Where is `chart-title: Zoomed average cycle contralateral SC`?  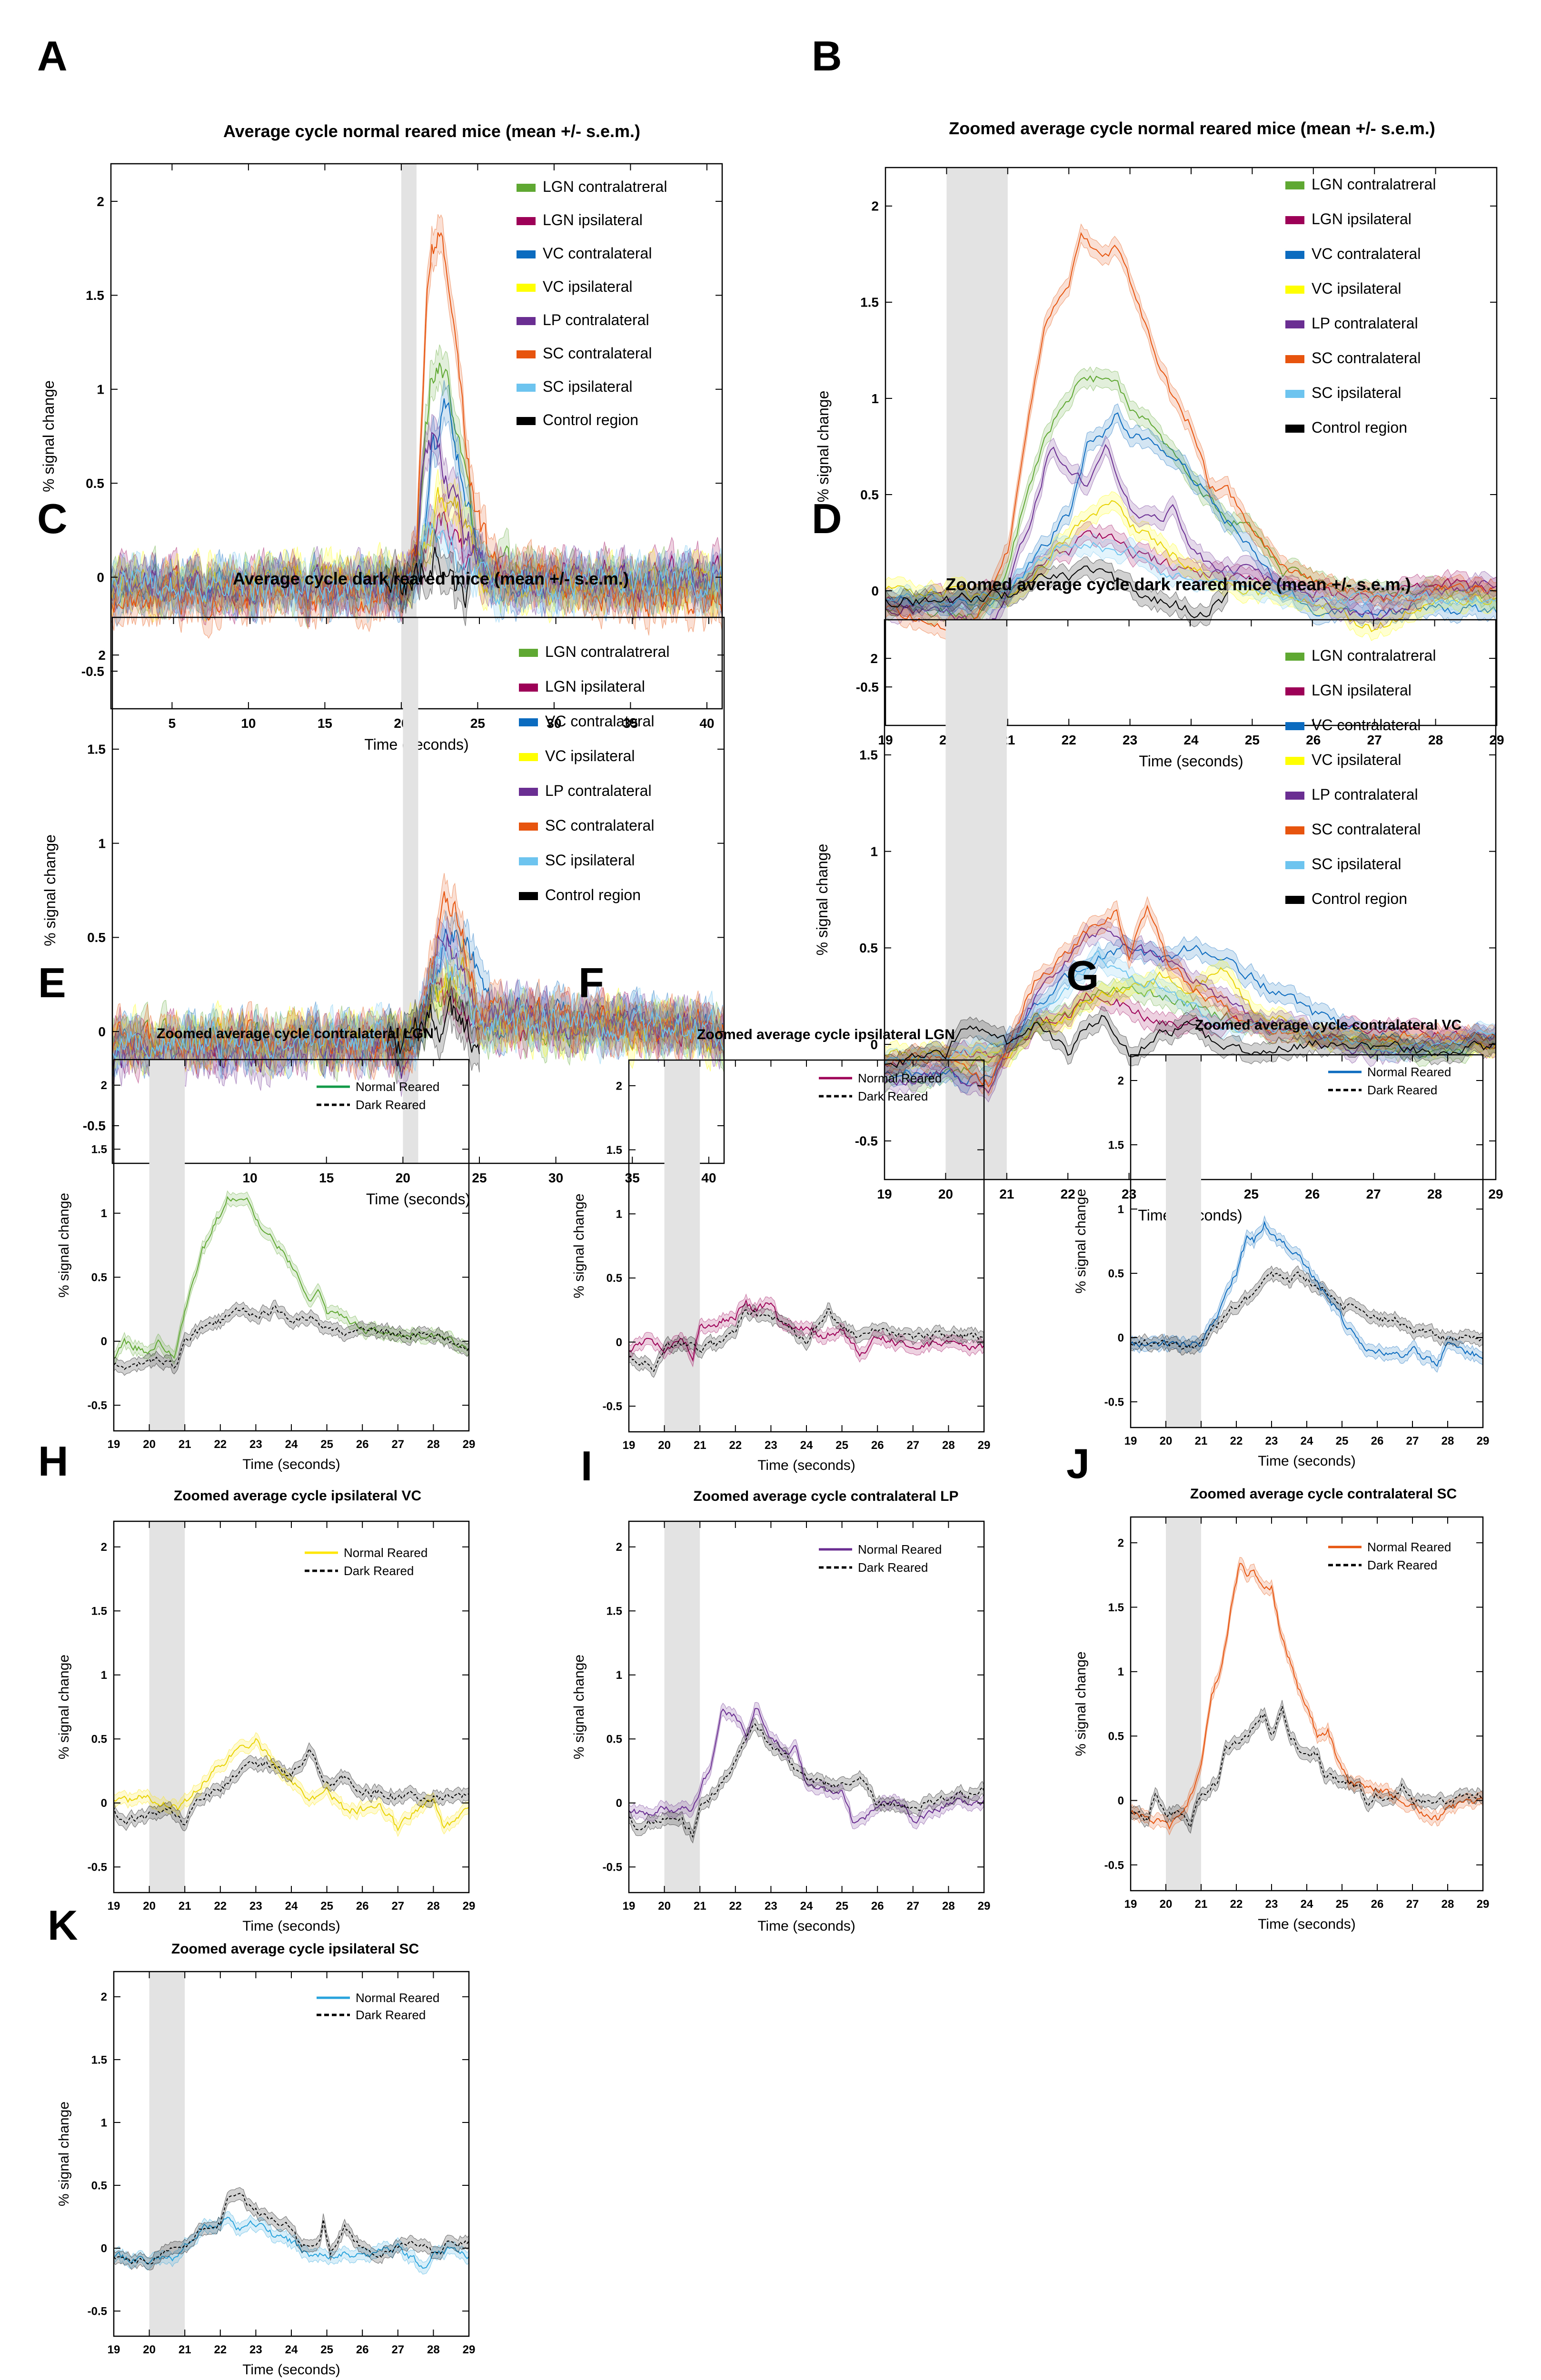
chart-title: Zoomed average cycle contralateral SC is located at coordinates (1323, 1494).